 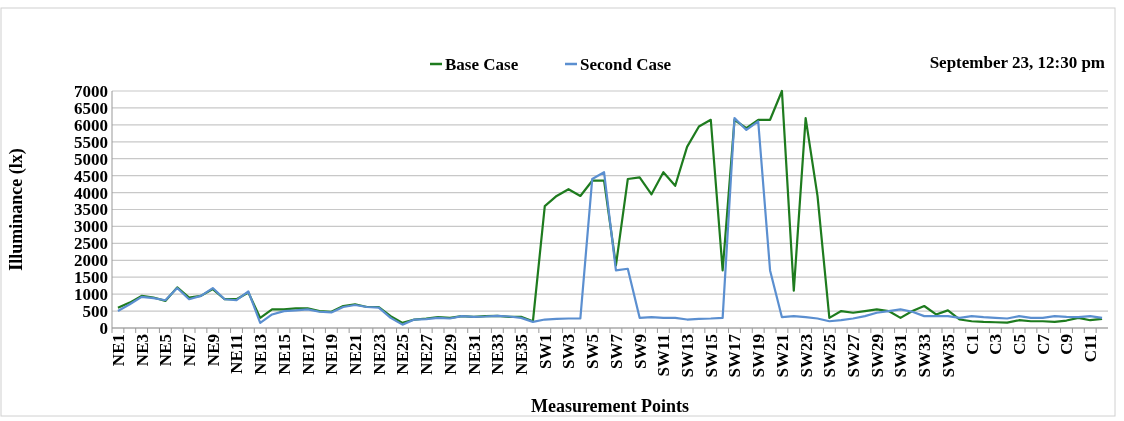 I want to click on x-tick-label: NE25, so click(x=403, y=354).